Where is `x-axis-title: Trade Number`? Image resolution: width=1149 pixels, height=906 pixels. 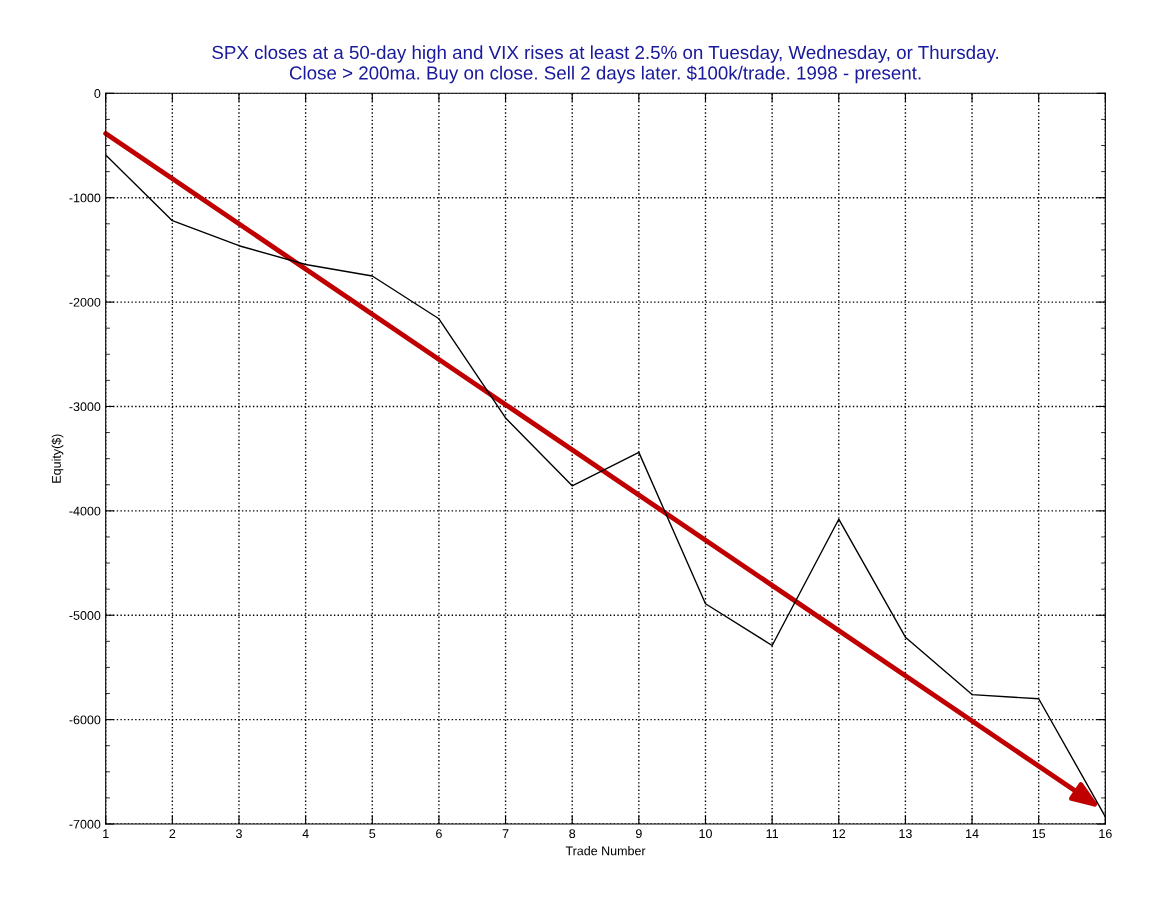
x-axis-title: Trade Number is located at coordinates (605, 851).